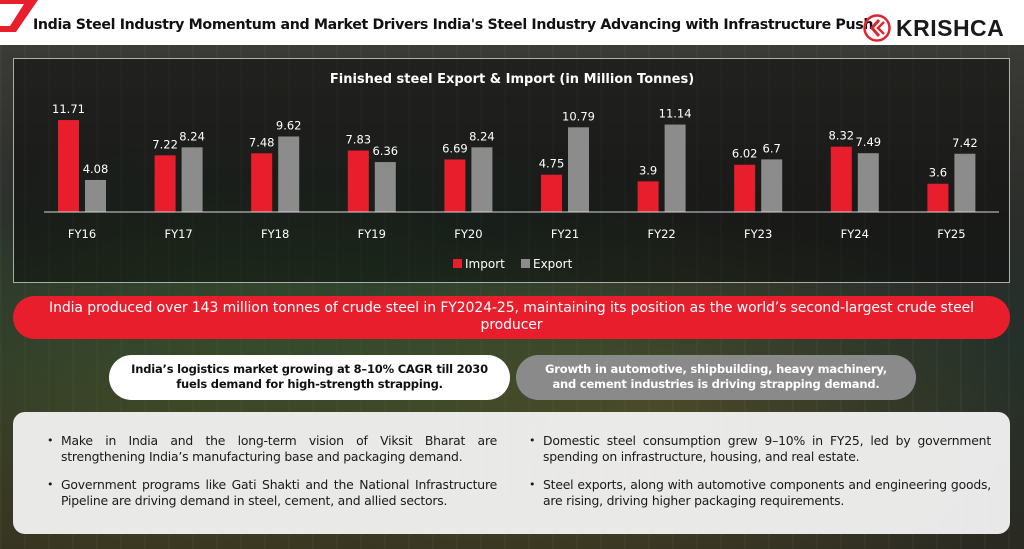 The height and width of the screenshot is (549, 1024). What do you see at coordinates (855, 234) in the screenshot?
I see `x-tick-label-fy24: FY24` at bounding box center [855, 234].